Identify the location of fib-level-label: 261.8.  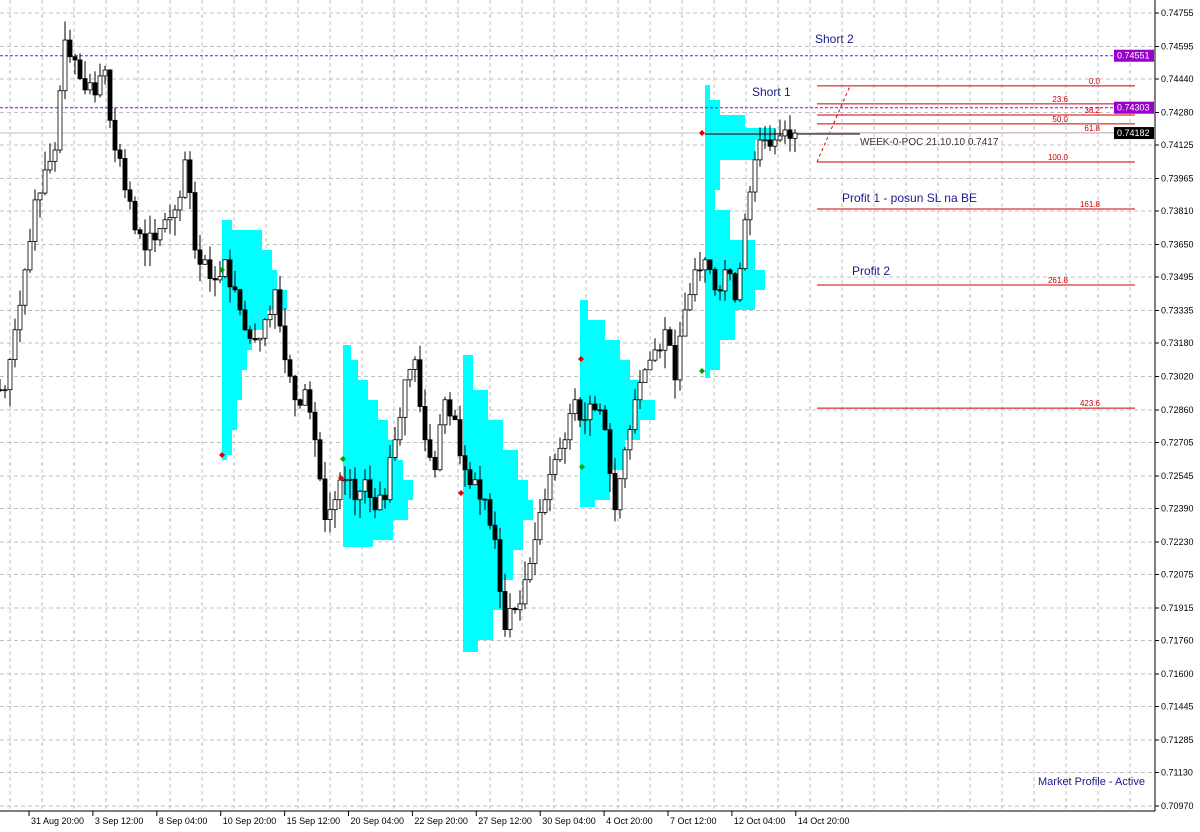
(1058, 280).